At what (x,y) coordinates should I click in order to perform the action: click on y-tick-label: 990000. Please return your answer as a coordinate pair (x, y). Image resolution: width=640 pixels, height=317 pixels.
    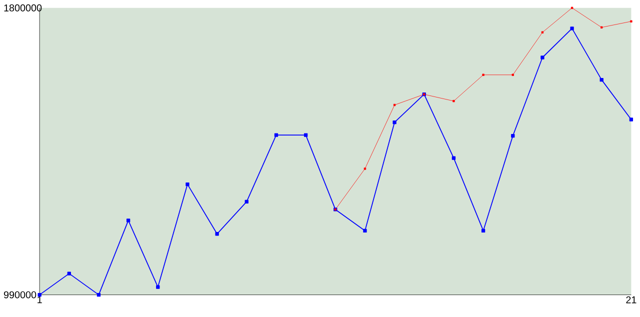
    Looking at the image, I should click on (20, 295).